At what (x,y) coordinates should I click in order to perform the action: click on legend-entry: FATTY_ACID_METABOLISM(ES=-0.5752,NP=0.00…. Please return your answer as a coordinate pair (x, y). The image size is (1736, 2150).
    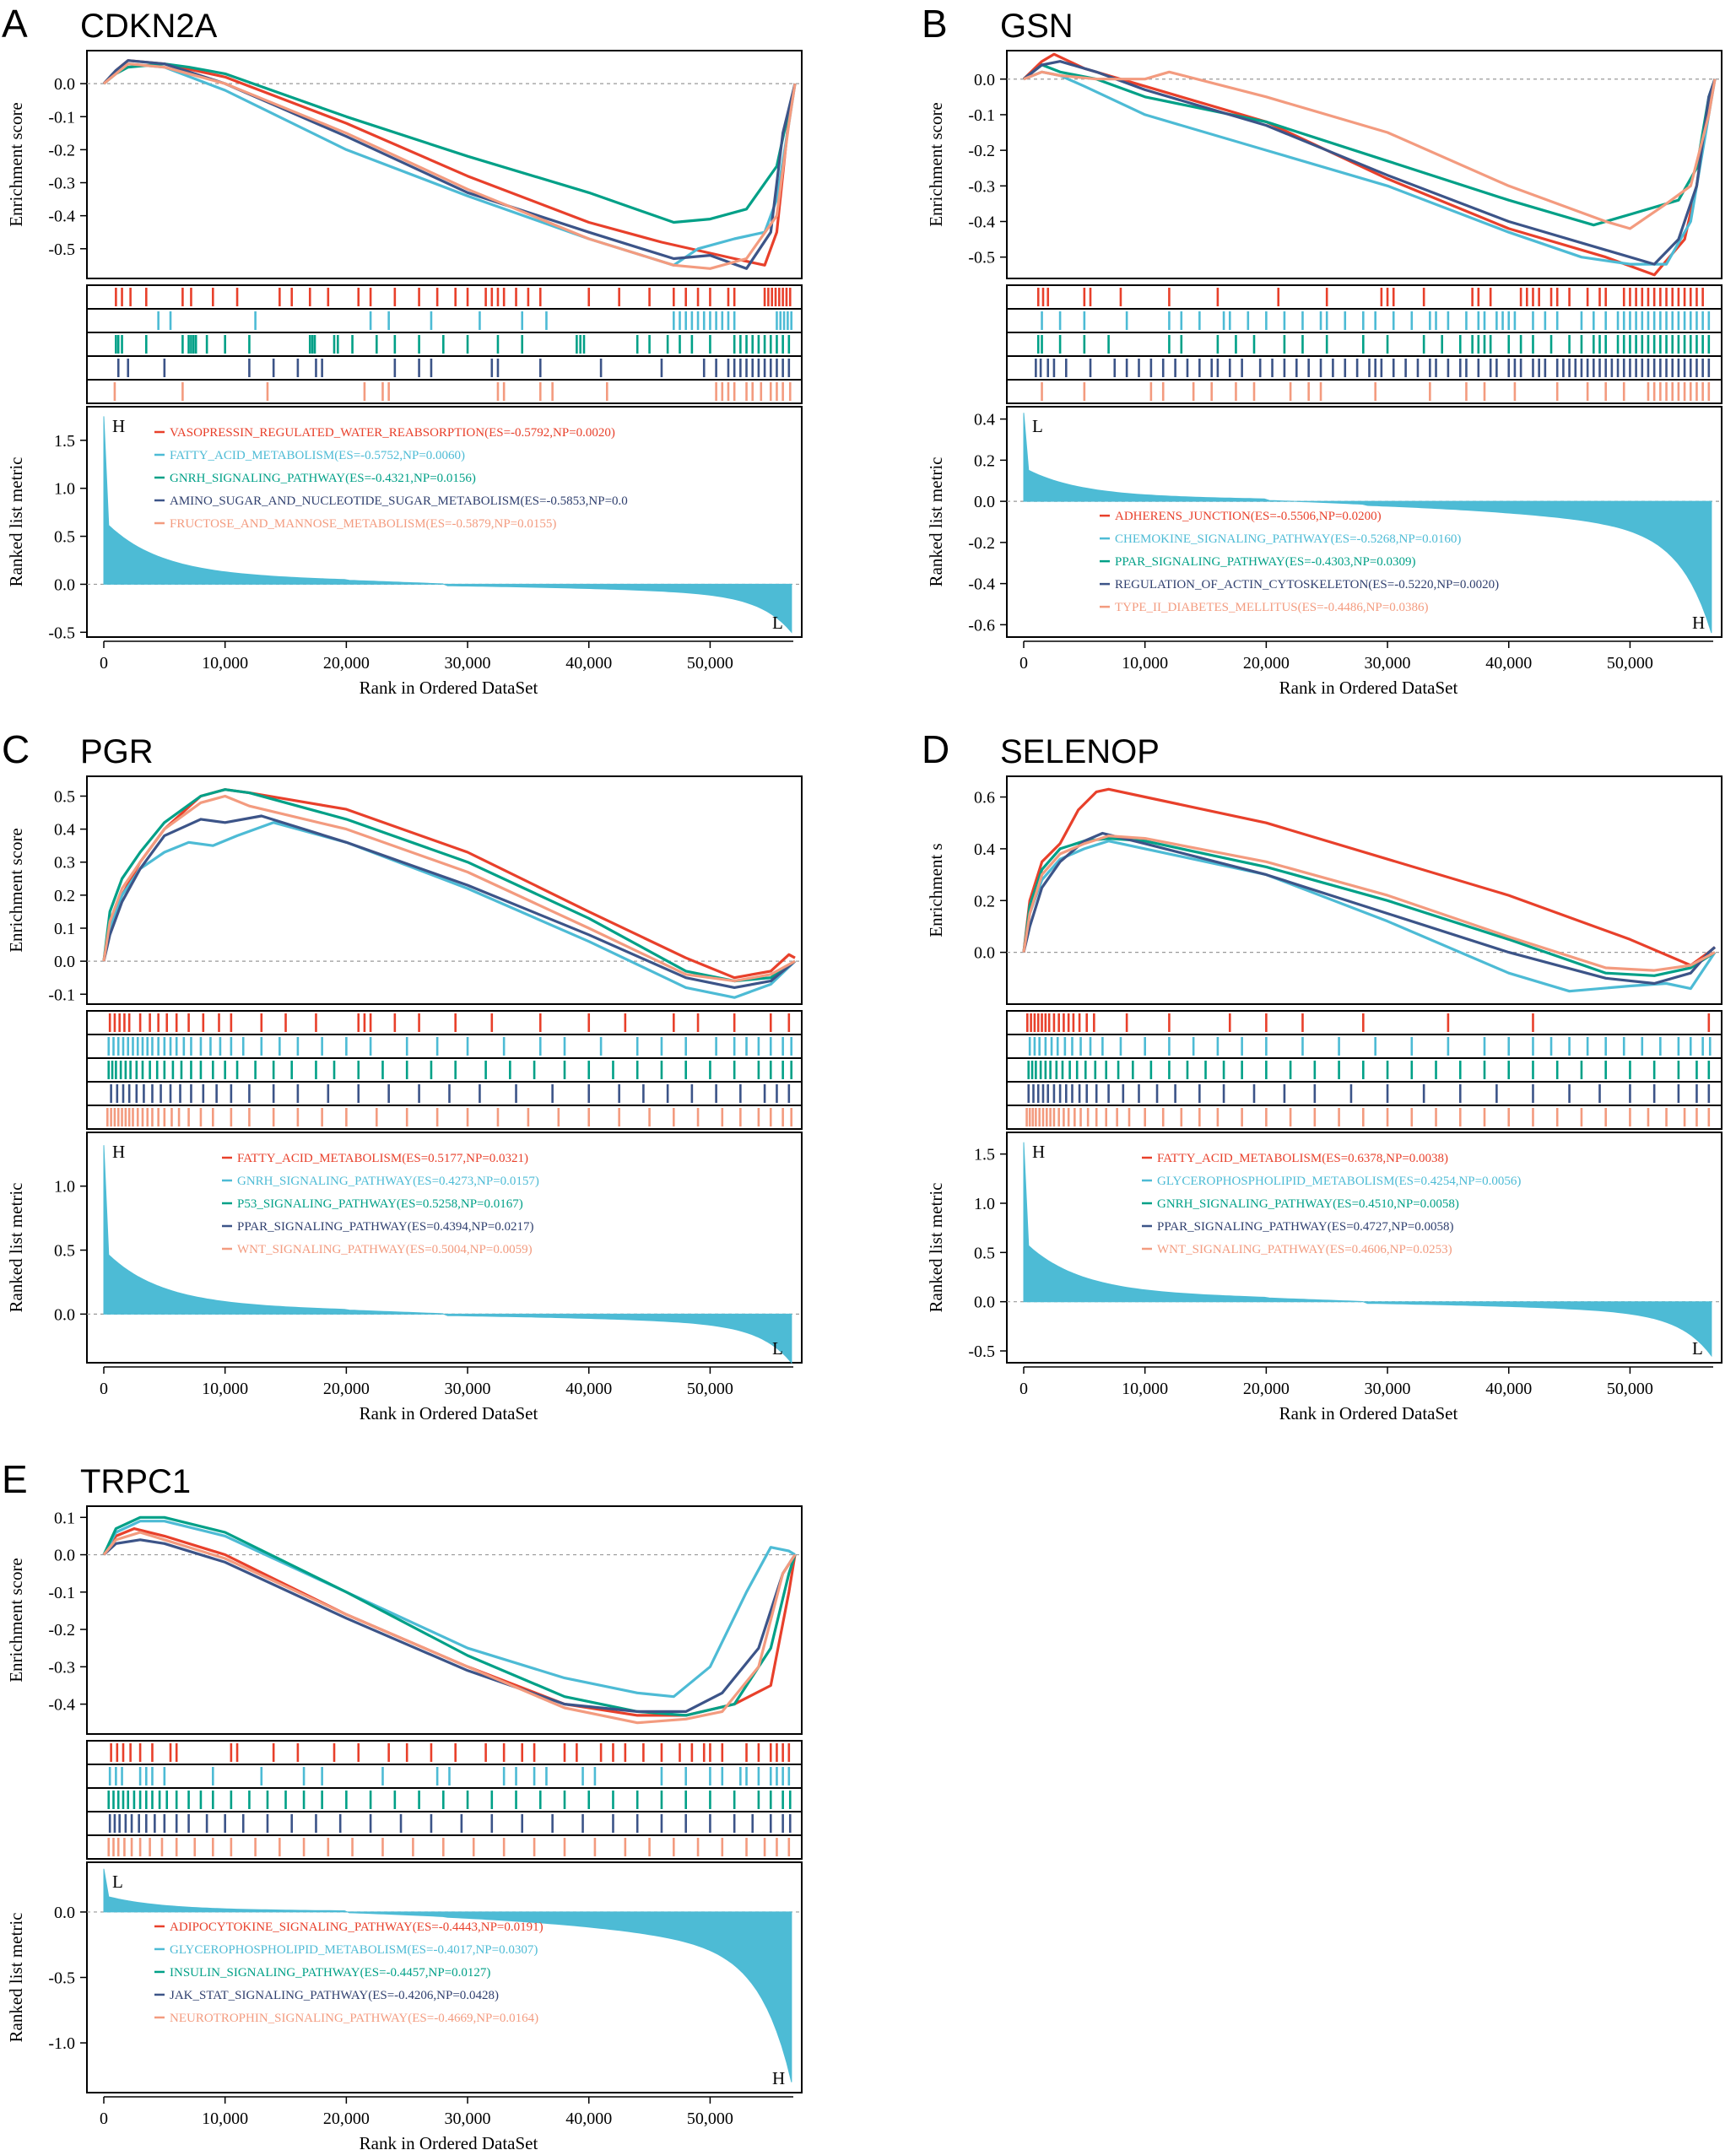
    Looking at the image, I should click on (317, 455).